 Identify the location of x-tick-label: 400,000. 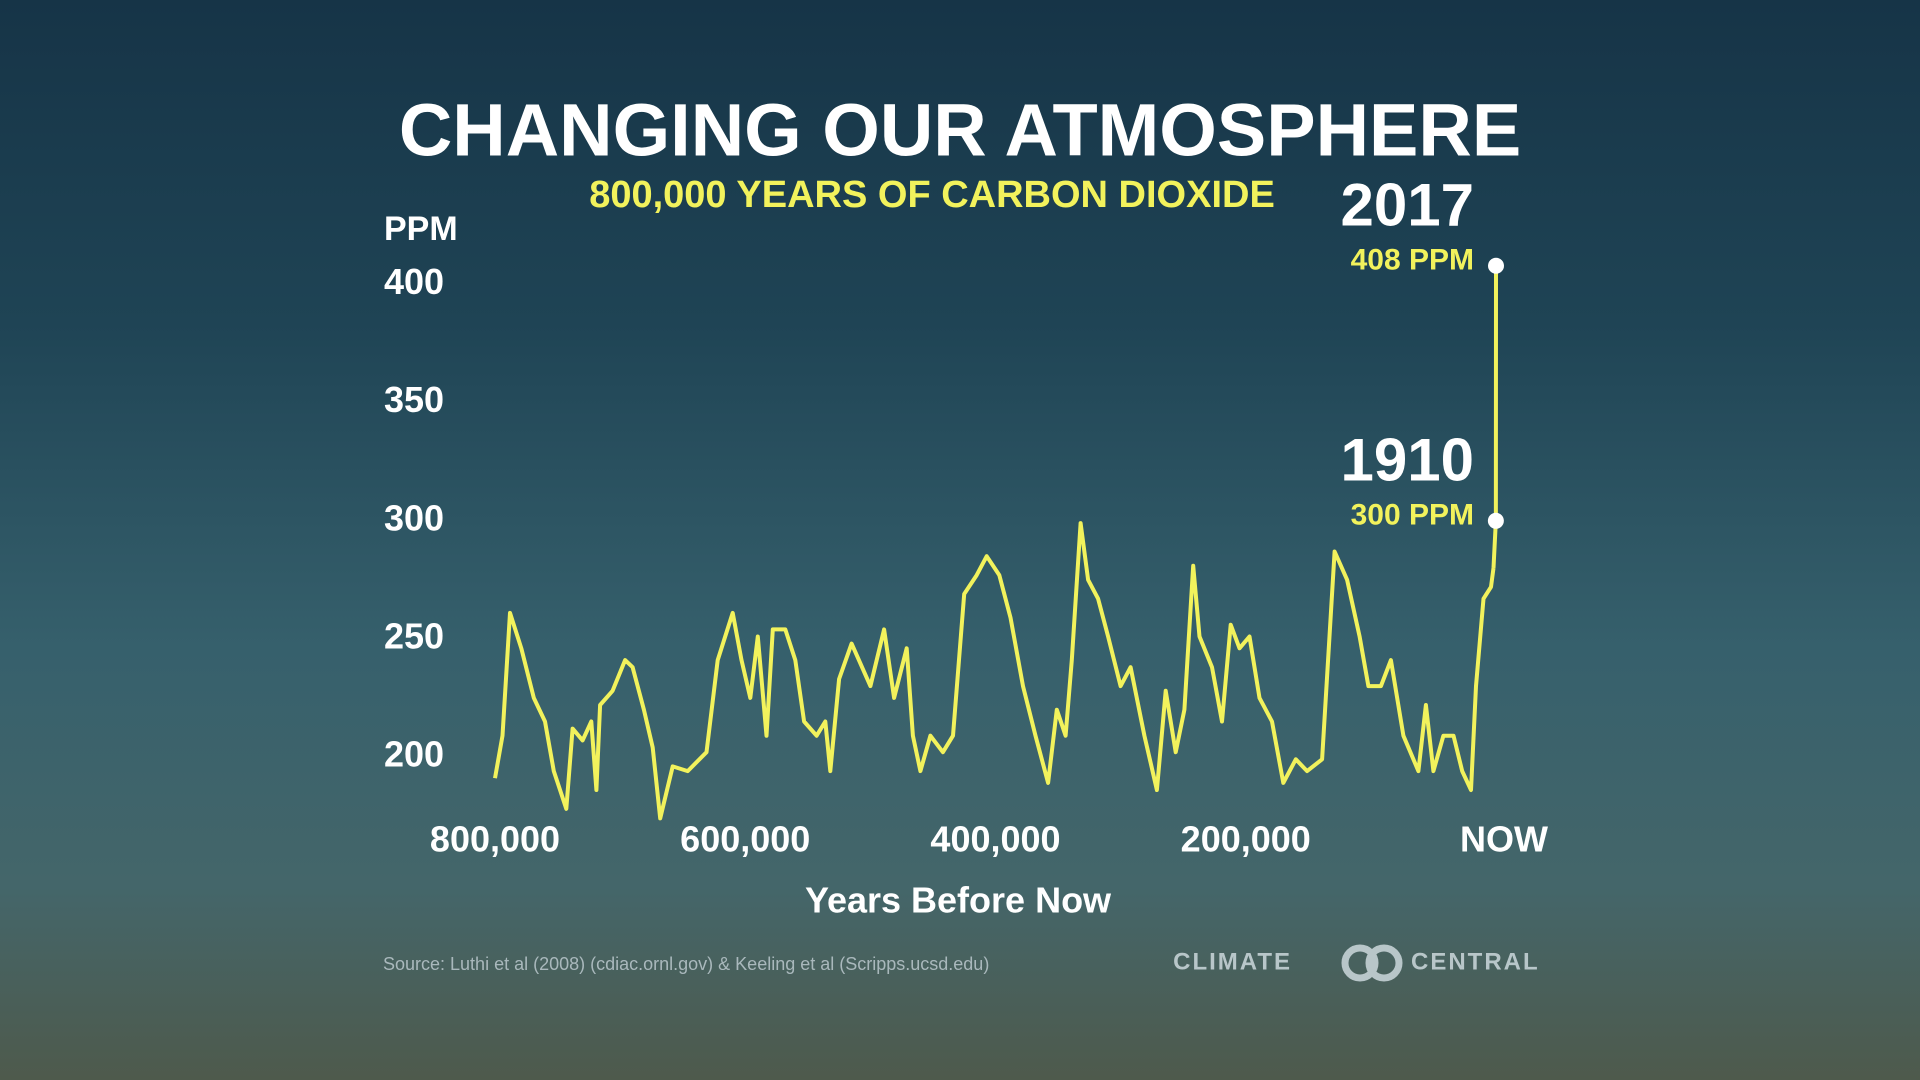
(995, 839).